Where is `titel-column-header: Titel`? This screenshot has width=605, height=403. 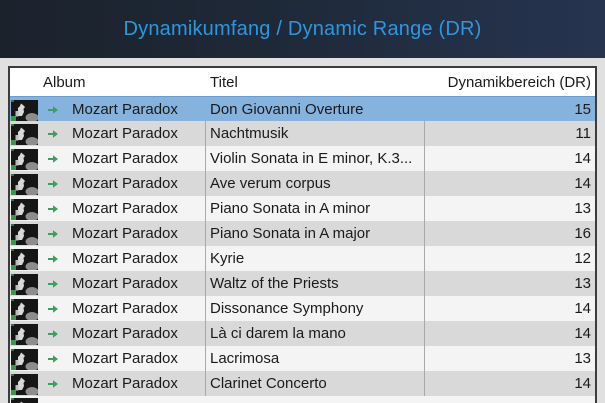 titel-column-header: Titel is located at coordinates (224, 82).